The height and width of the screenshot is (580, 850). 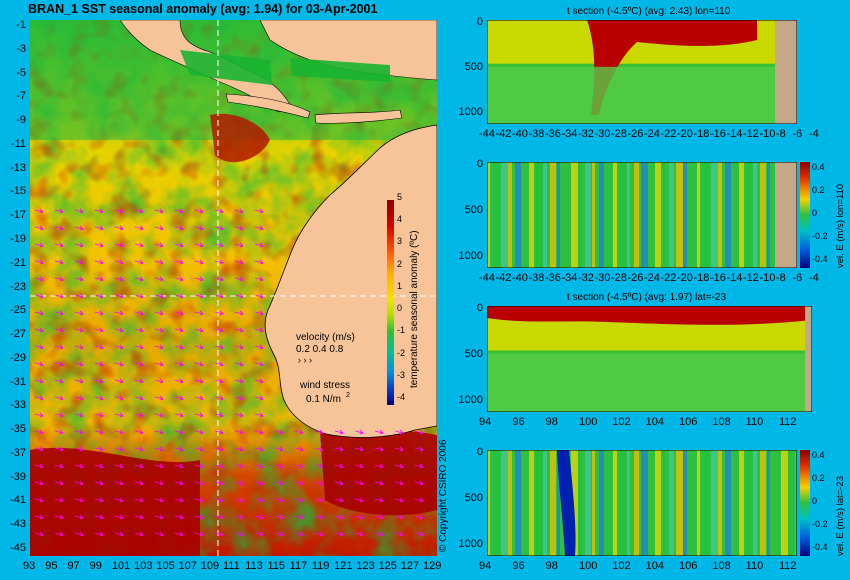 I want to click on map-colorbar-tick: -2, so click(x=401, y=352).